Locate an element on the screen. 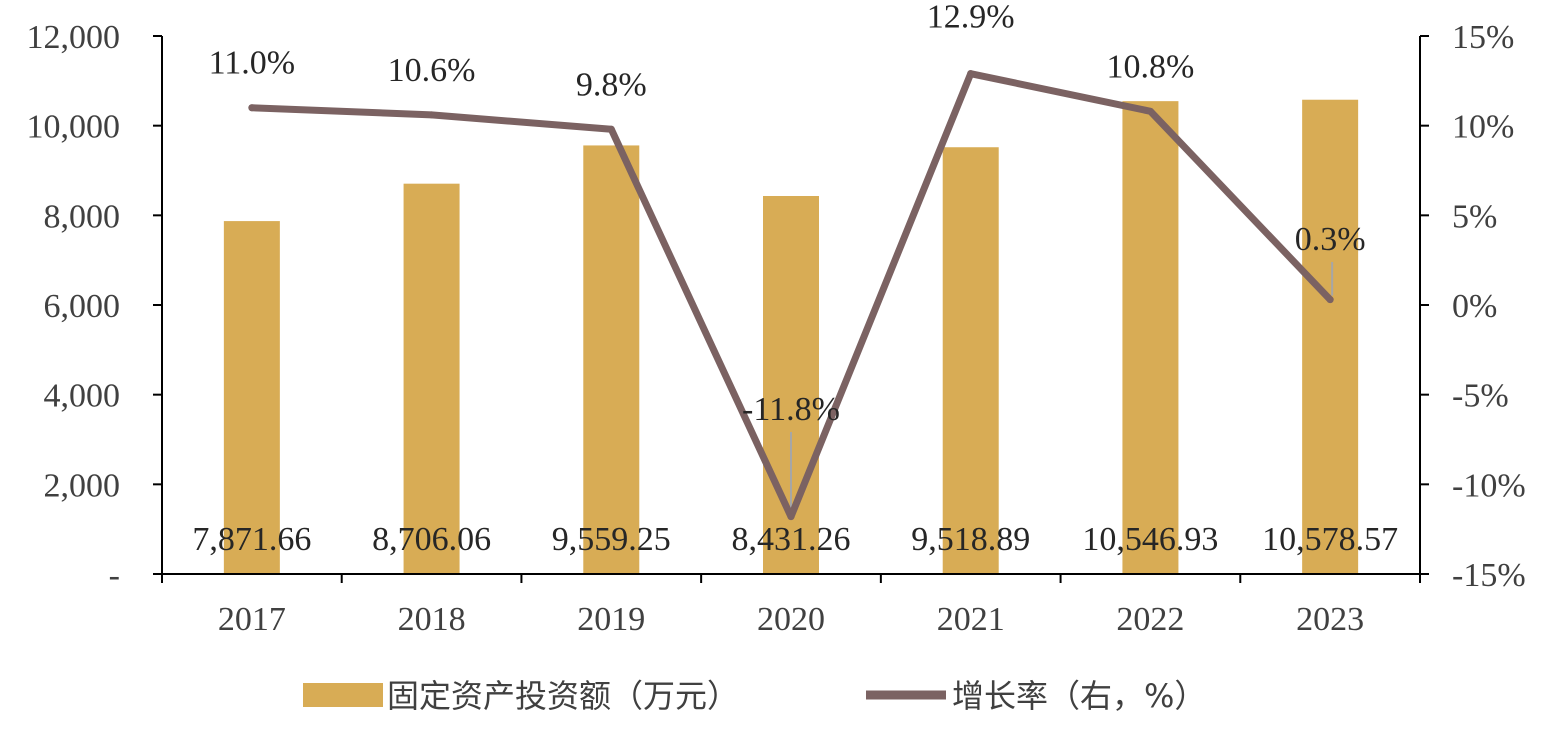  left-tick-label: 8,000 is located at coordinates (82, 216).